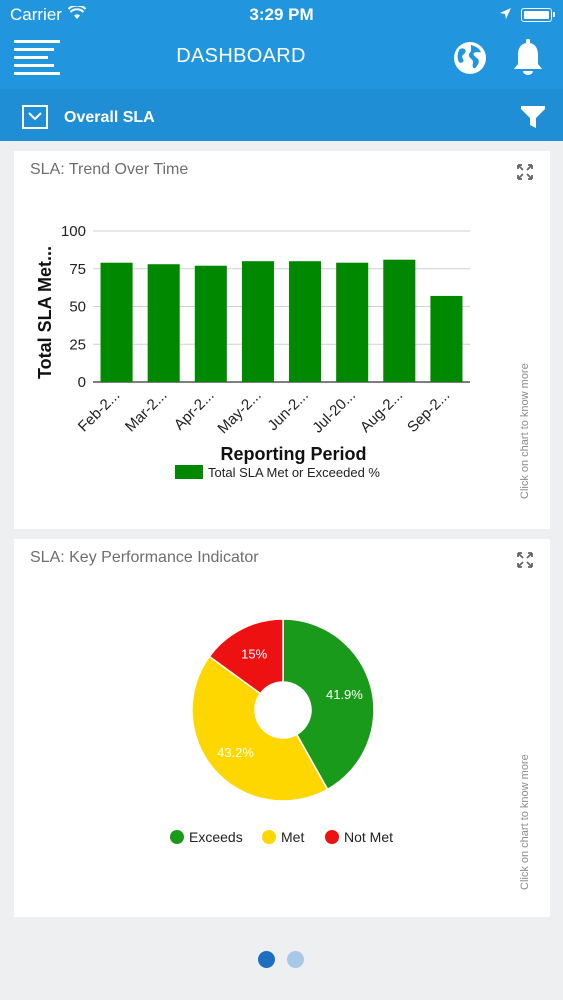 The width and height of the screenshot is (563, 1000). Describe the element at coordinates (281, 44) in the screenshot. I see `app-header: Carrier 3:29 PM DASHBOARD` at that location.